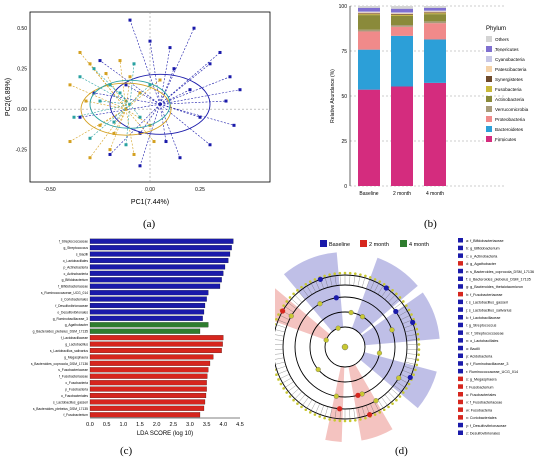 The width and height of the screenshot is (550, 462). I want to click on lda-xlabel: LDA SCORE (log 10), so click(165, 434).